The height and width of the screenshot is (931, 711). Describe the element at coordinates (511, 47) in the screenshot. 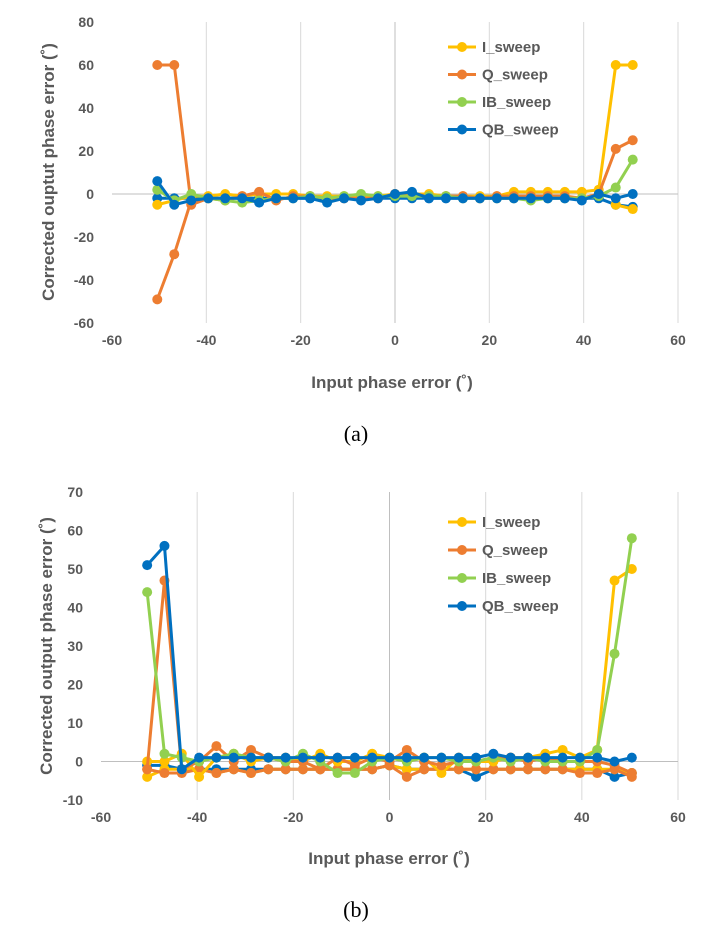

I see `legend-label: I_sweep` at that location.